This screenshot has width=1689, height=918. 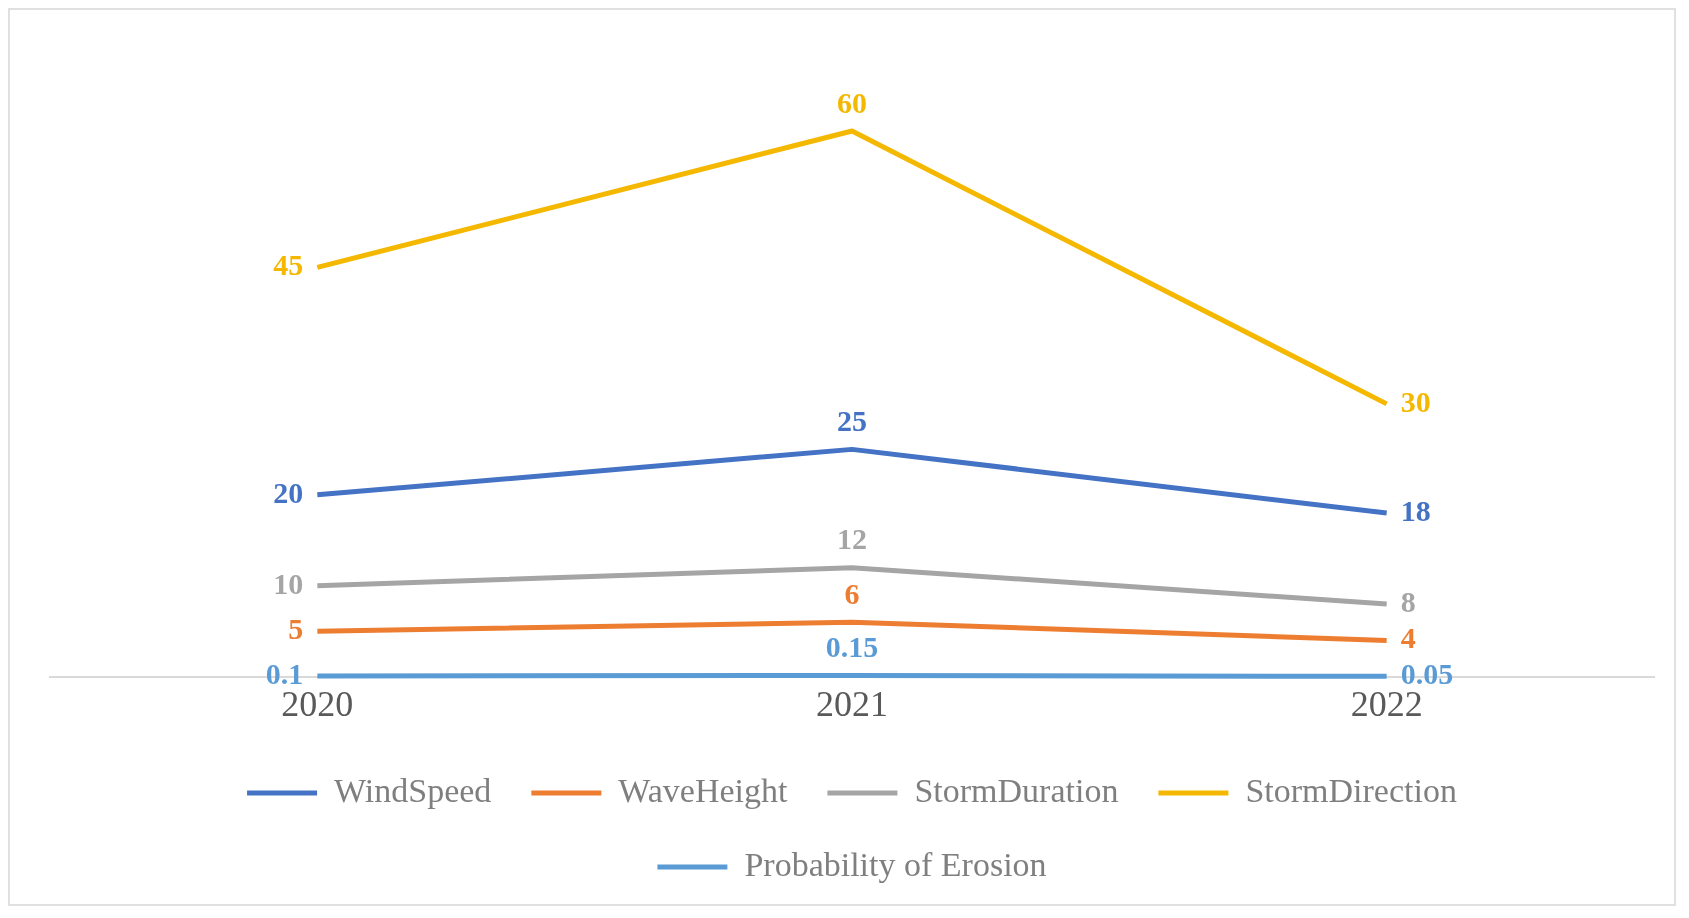 What do you see at coordinates (1415, 510) in the screenshot?
I see `data-label: 18` at bounding box center [1415, 510].